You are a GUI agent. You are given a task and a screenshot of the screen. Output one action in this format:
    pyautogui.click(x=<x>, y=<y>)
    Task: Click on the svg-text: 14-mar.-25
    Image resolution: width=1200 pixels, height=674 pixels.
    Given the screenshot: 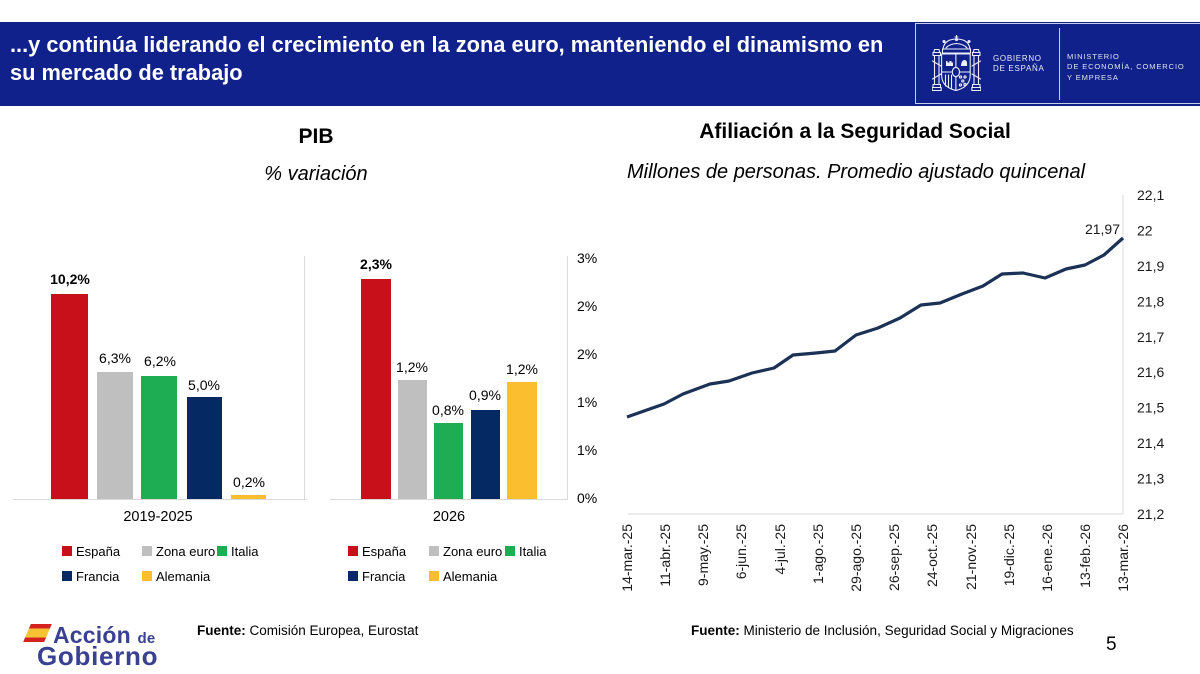 What is the action you would take?
    pyautogui.click(x=627, y=558)
    